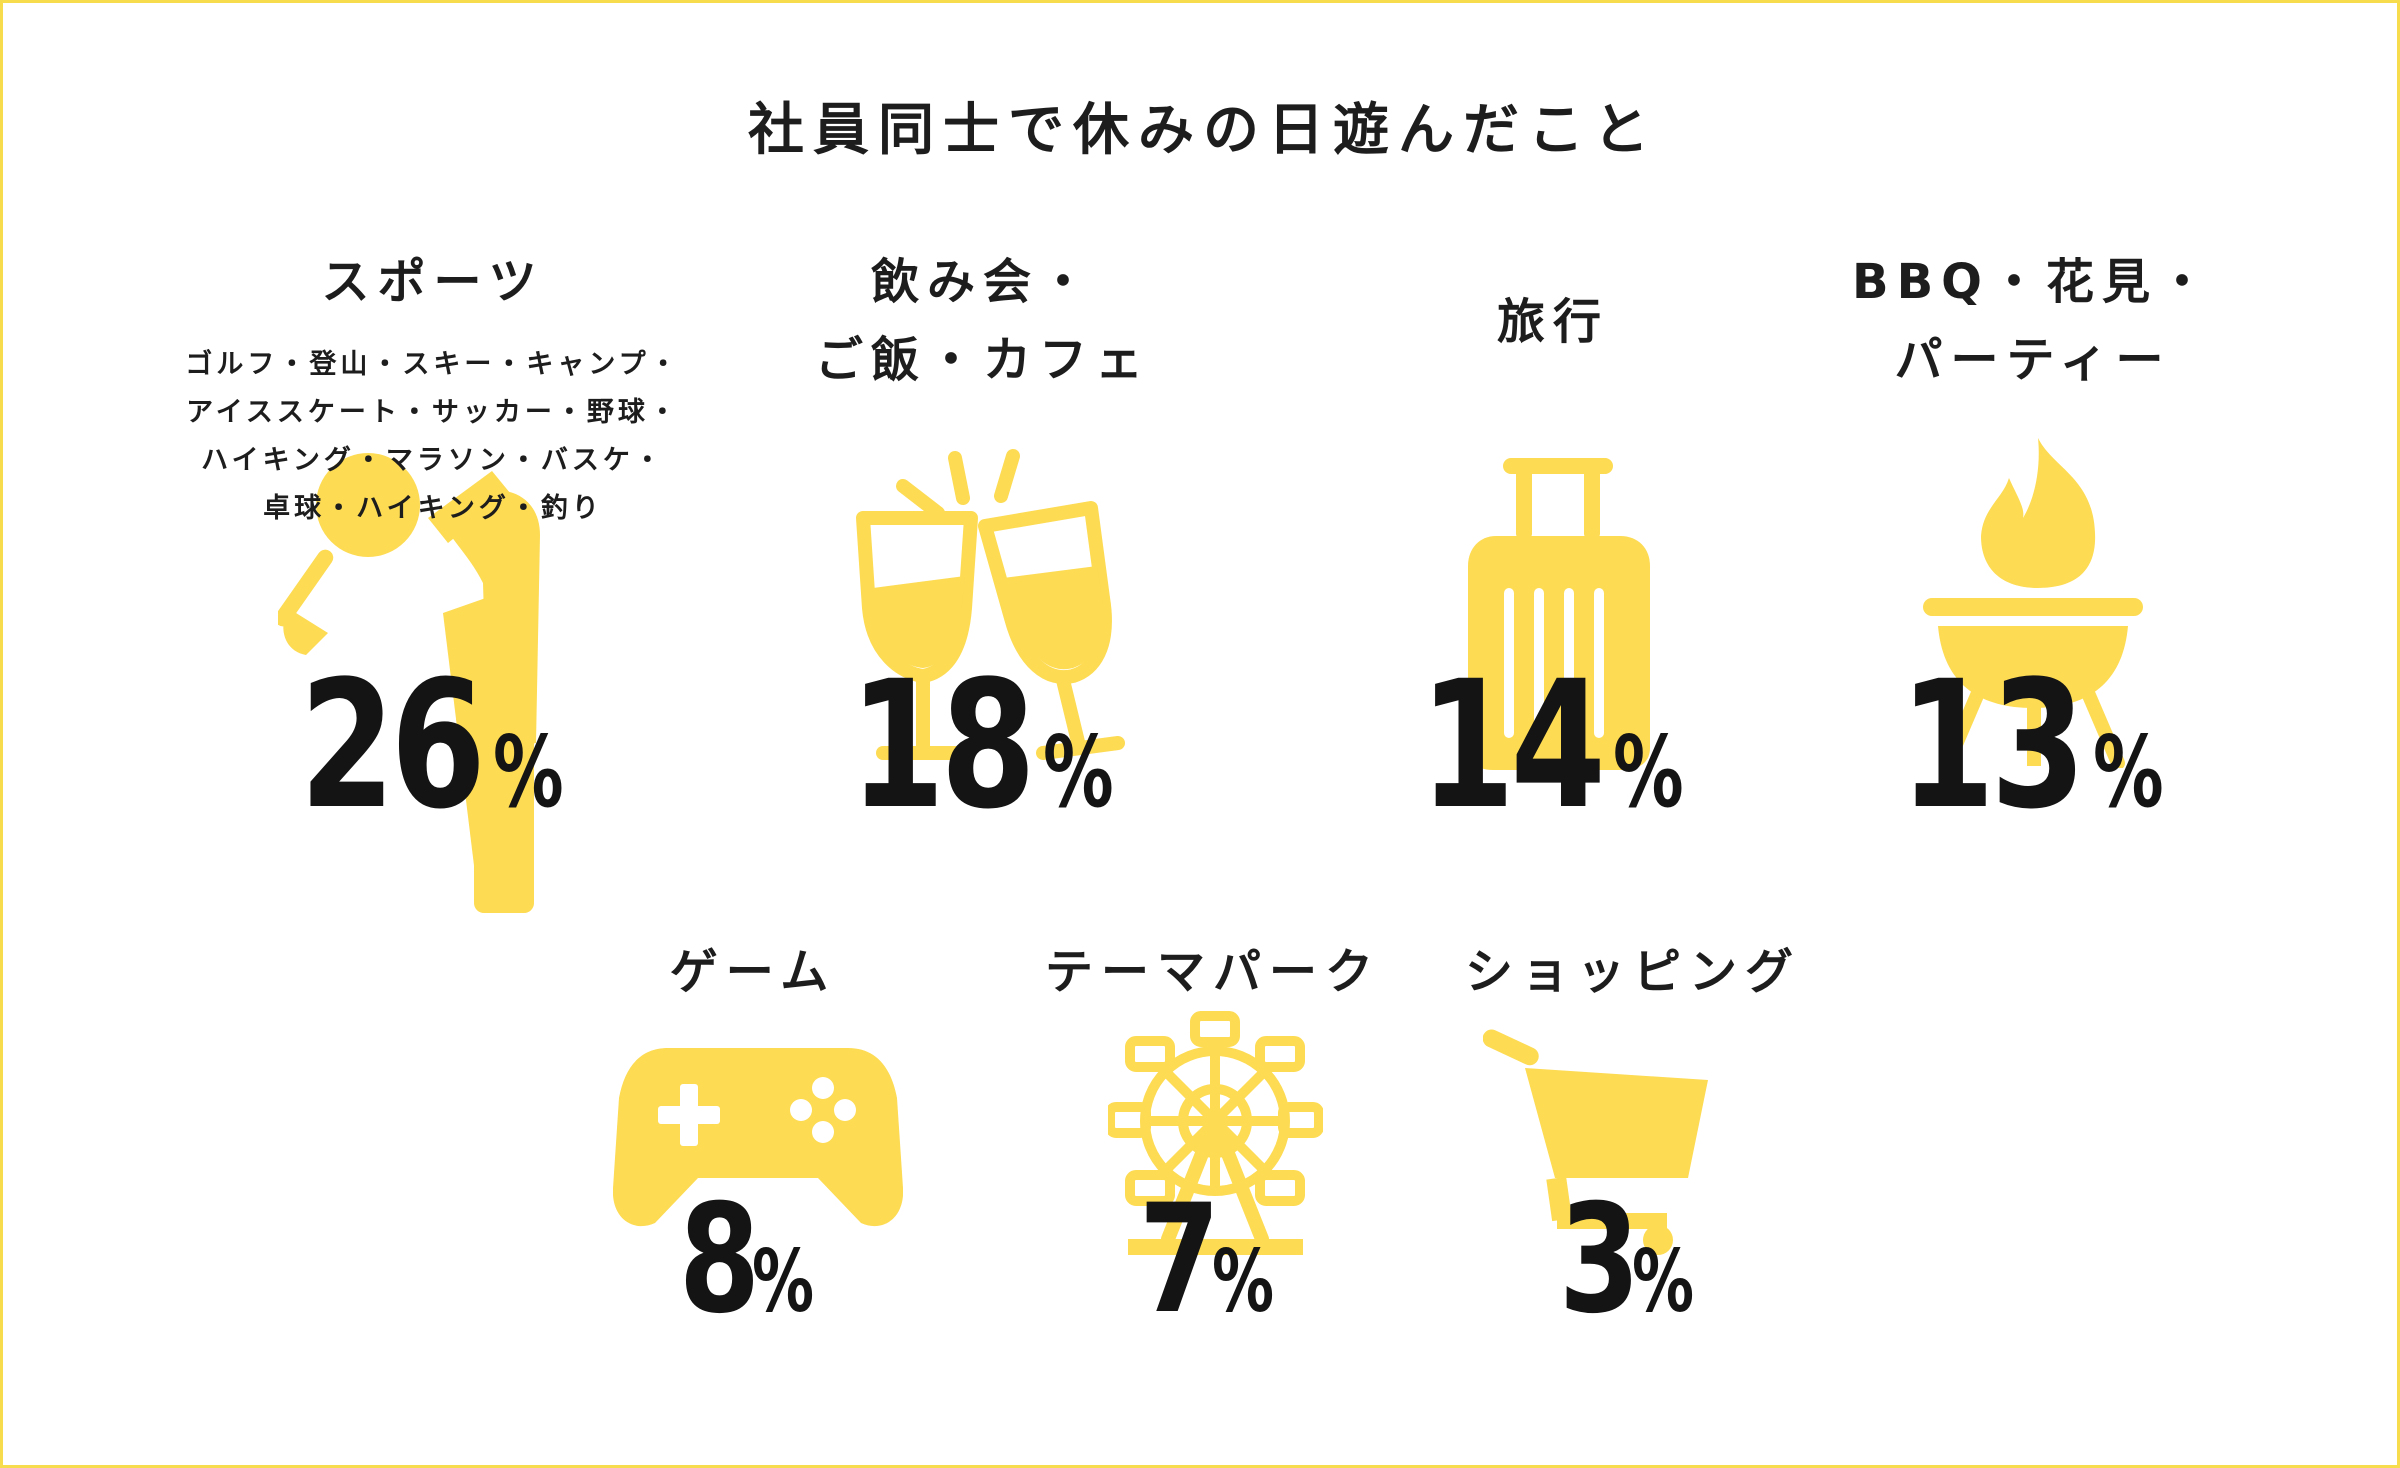 The image size is (2400, 1468). I want to click on stat-label-drinks-line-2: ご飯・カフェ, so click(982, 360).